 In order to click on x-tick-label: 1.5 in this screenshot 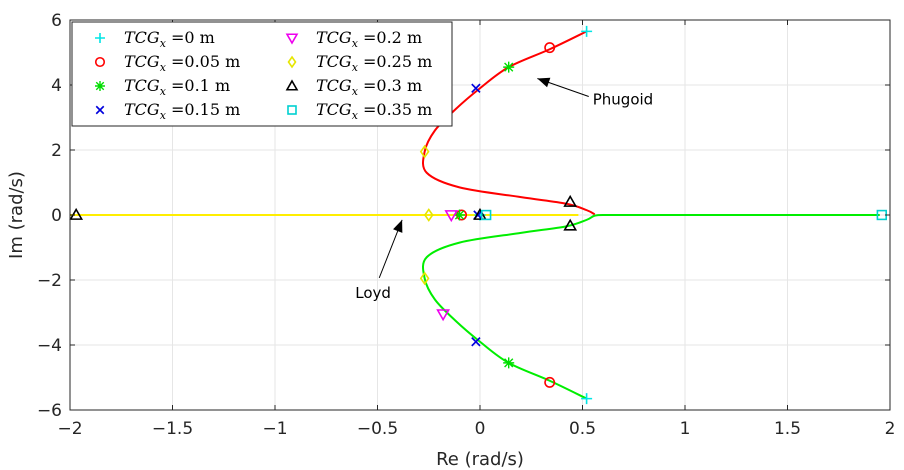, I will do `click(787, 429)`.